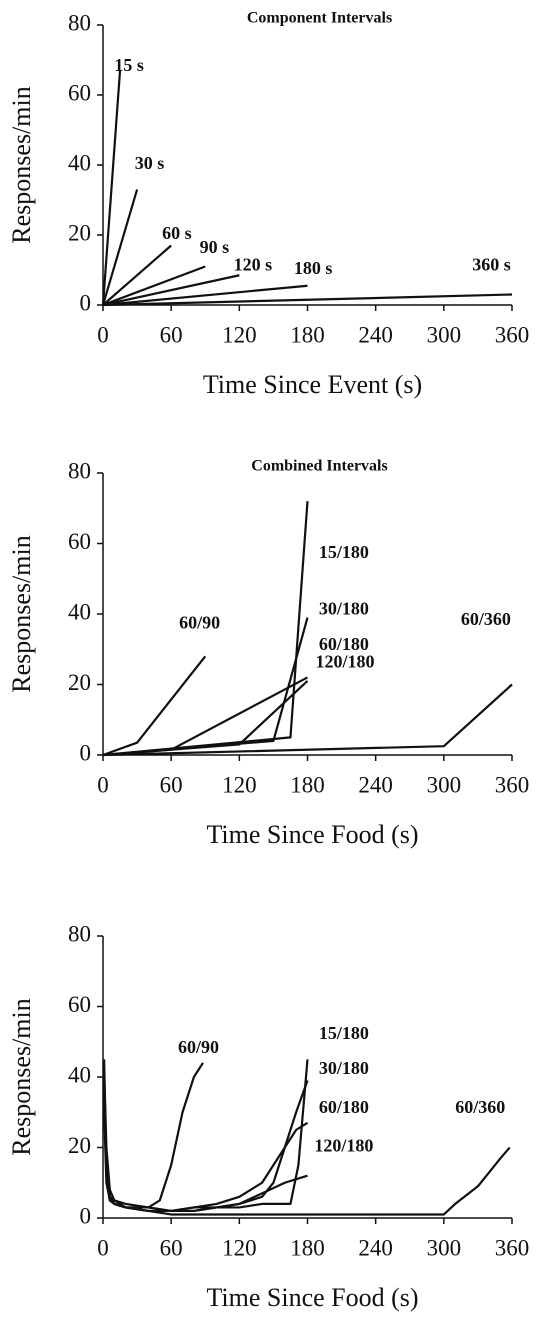 The image size is (538, 1317). What do you see at coordinates (150, 163) in the screenshot?
I see `series-label: 30 s` at bounding box center [150, 163].